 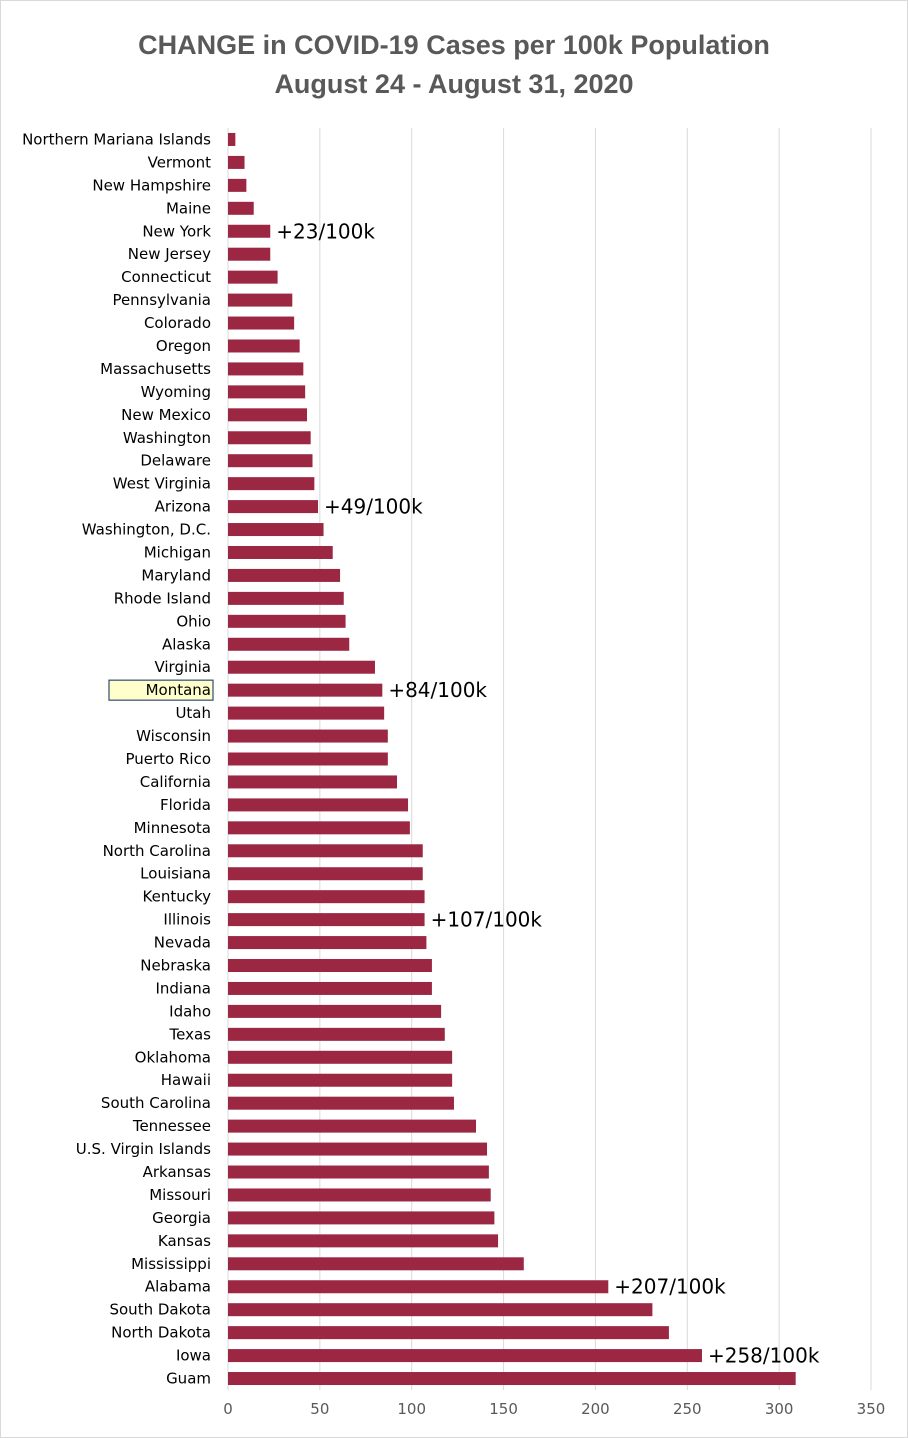 I want to click on value-annotation: +207/100k, so click(x=670, y=1287).